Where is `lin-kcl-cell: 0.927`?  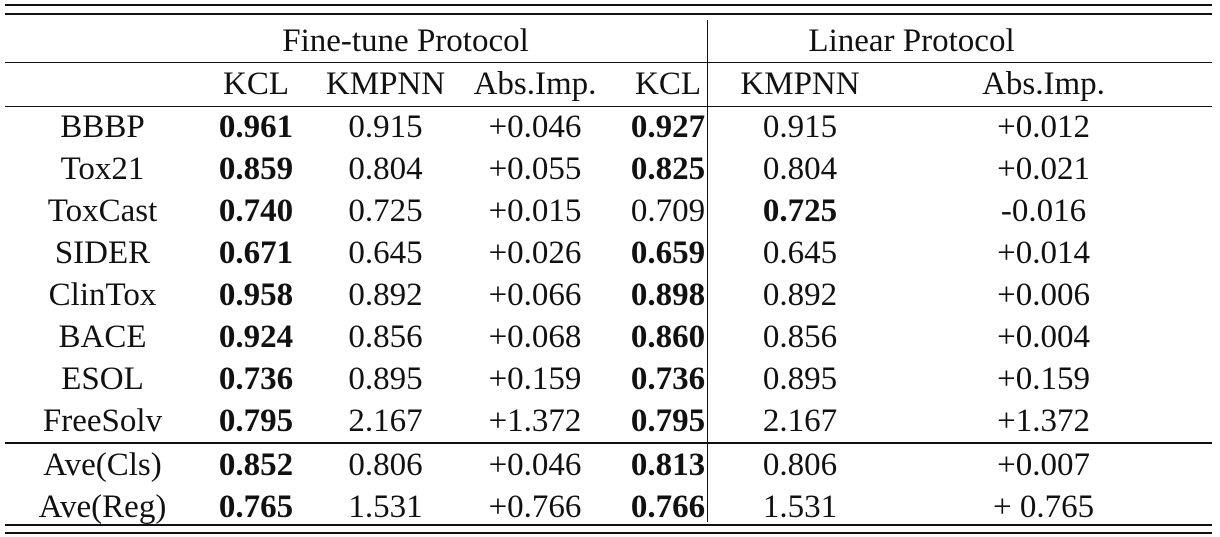
lin-kcl-cell: 0.927 is located at coordinates (668, 126).